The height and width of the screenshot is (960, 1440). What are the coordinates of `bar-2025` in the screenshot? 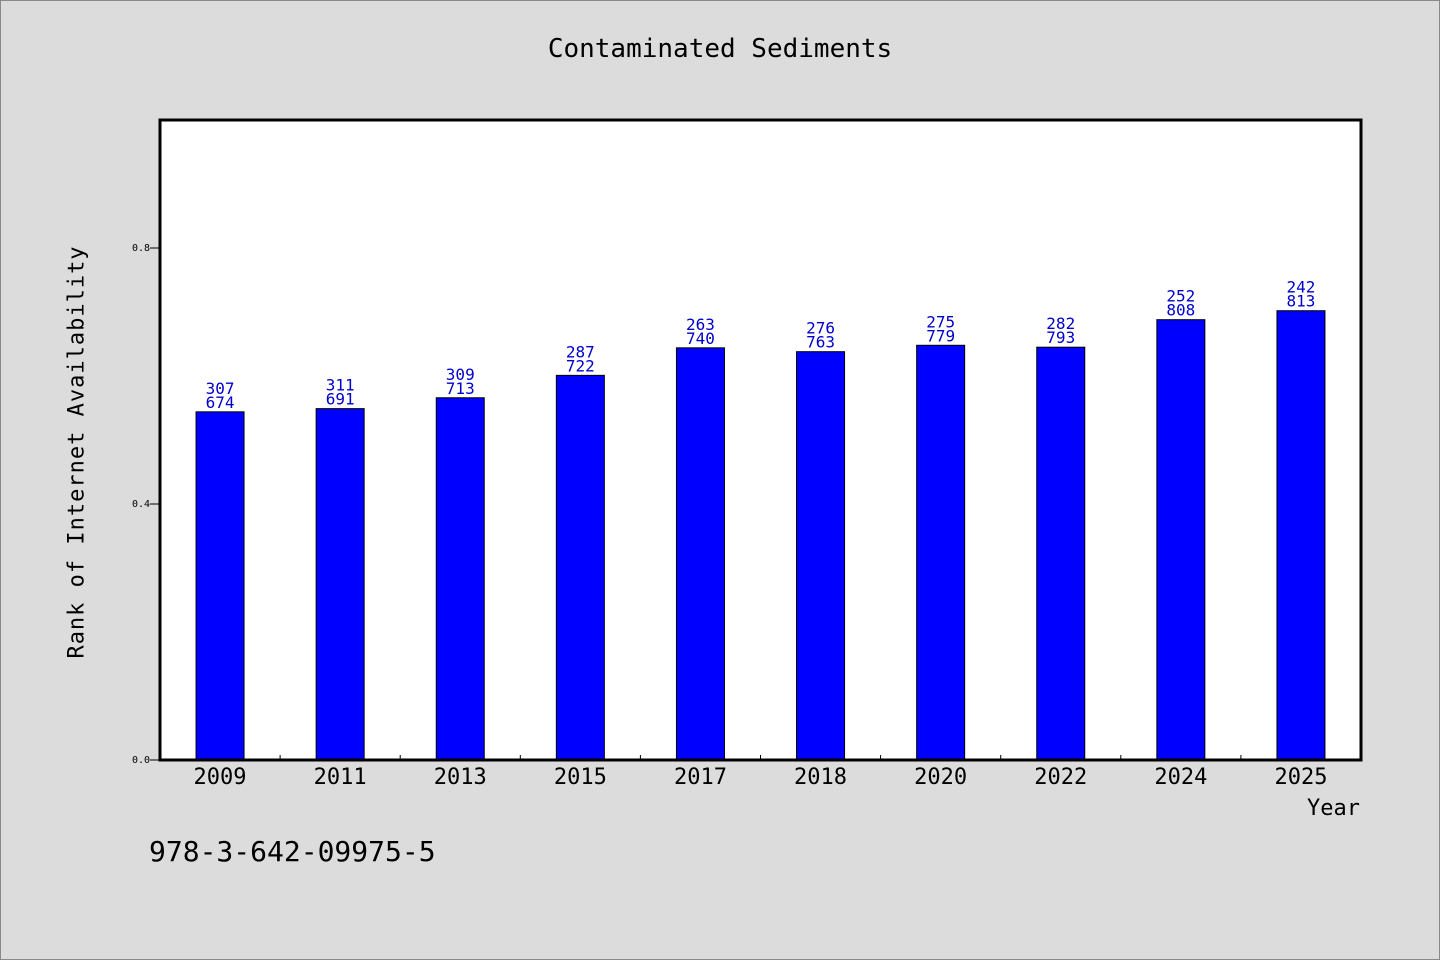 It's located at (1301, 535).